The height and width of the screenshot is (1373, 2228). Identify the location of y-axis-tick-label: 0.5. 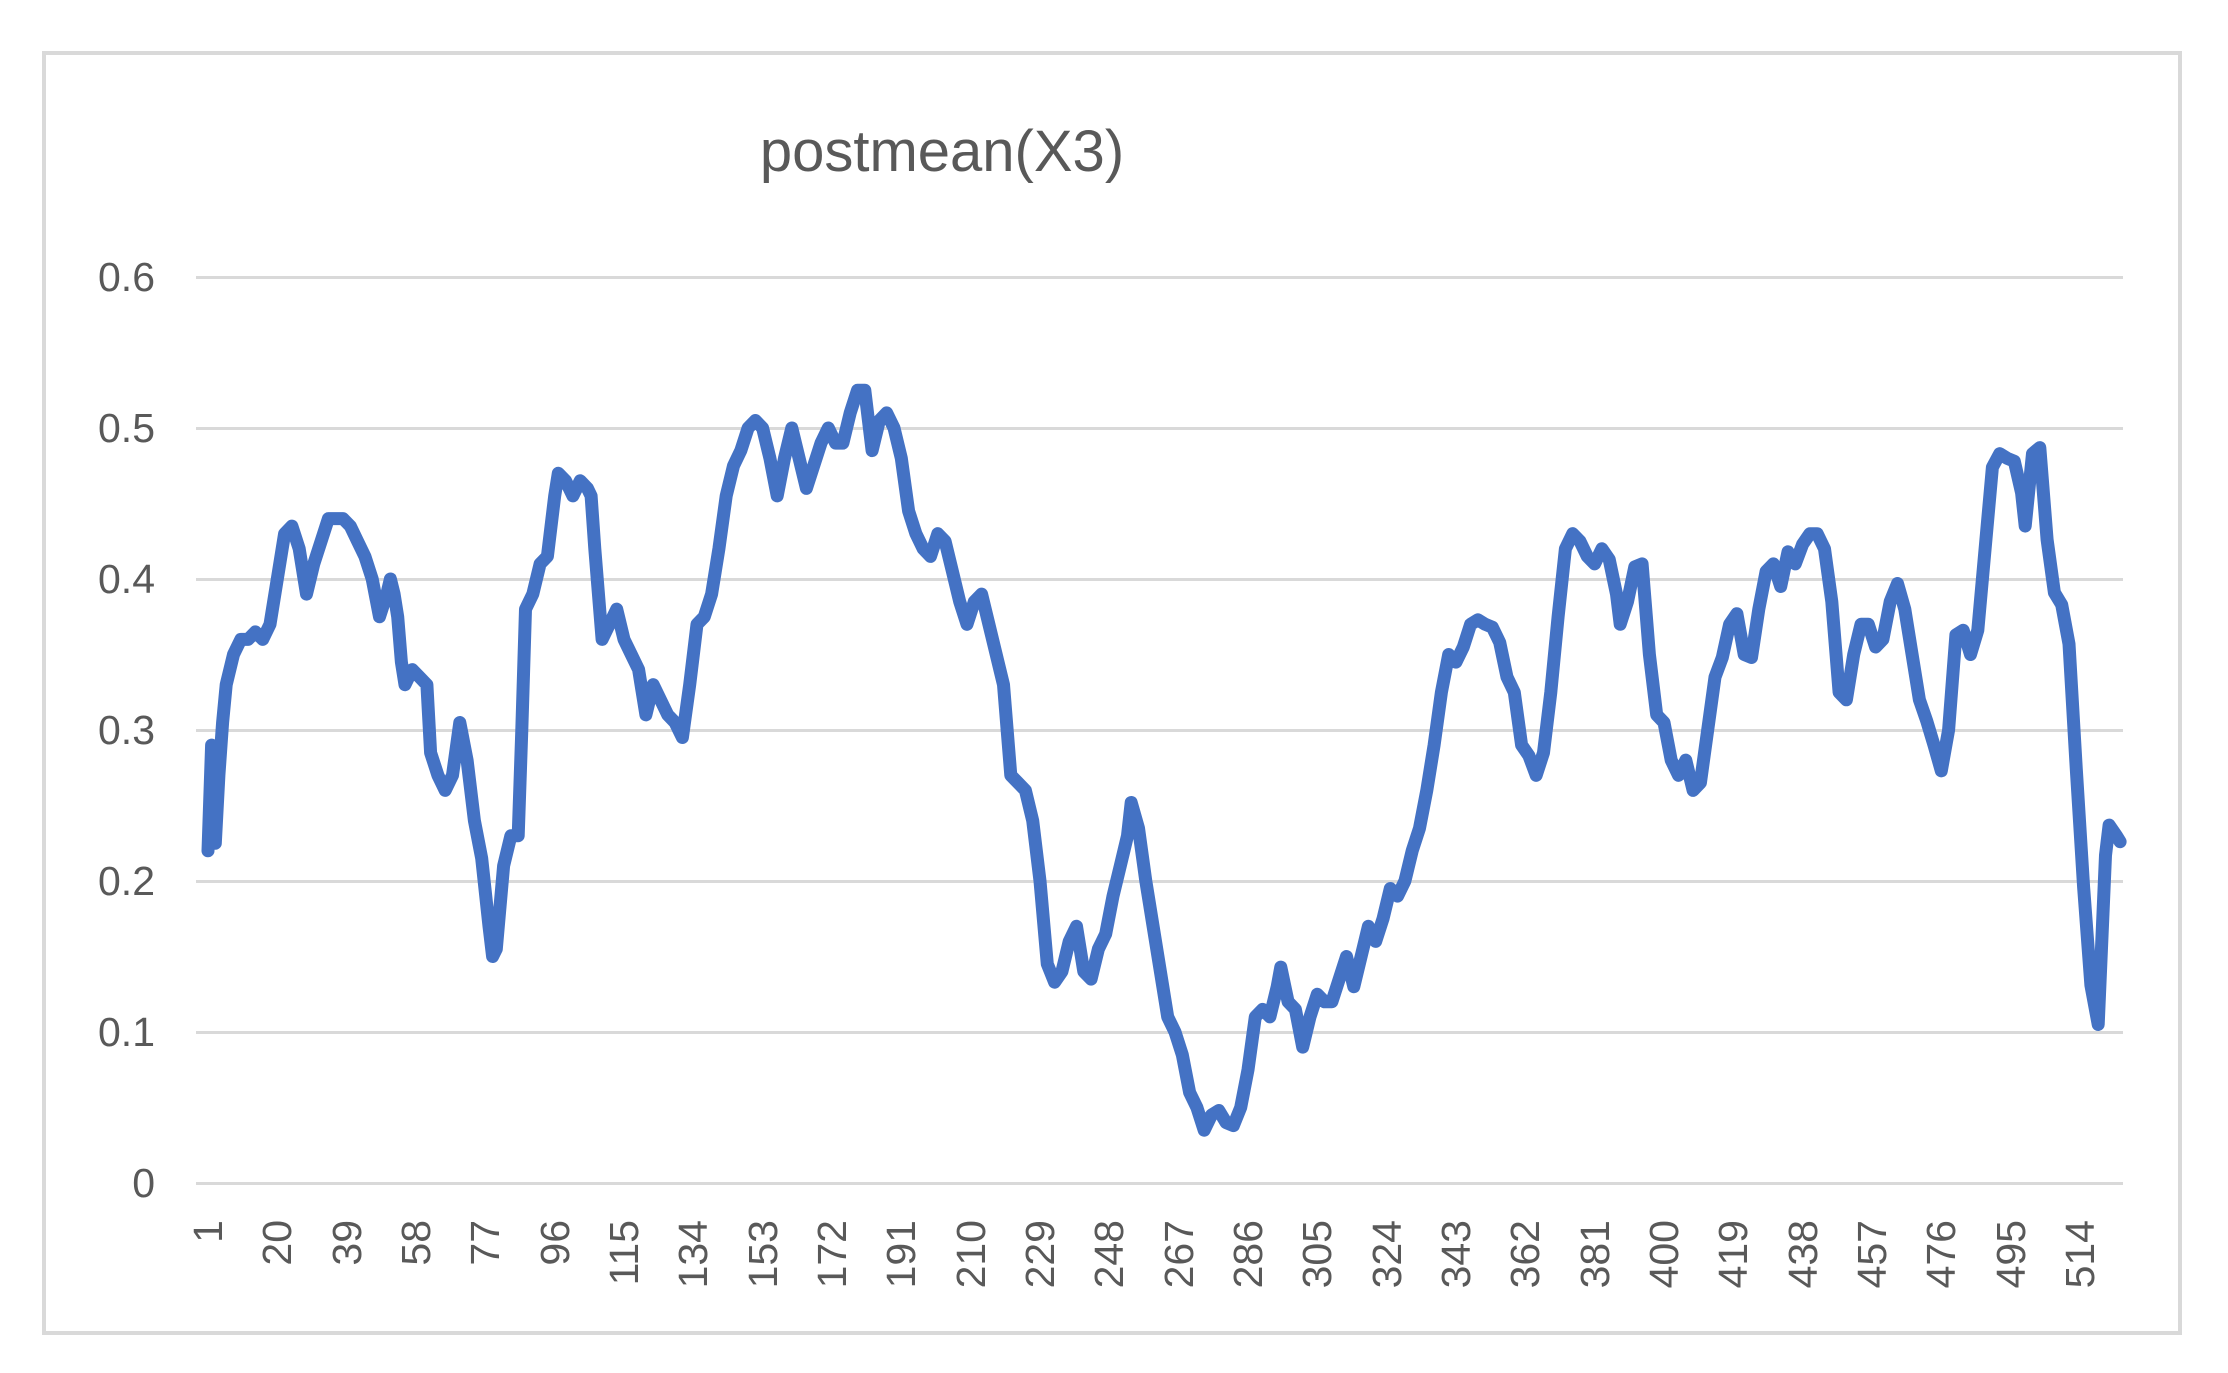
(126, 428).